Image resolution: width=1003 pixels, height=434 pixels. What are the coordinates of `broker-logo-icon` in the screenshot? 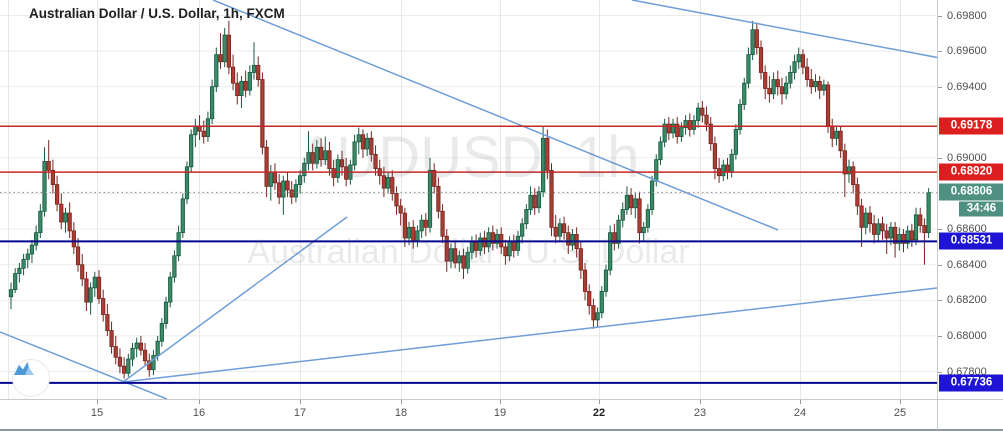 It's located at (31, 378).